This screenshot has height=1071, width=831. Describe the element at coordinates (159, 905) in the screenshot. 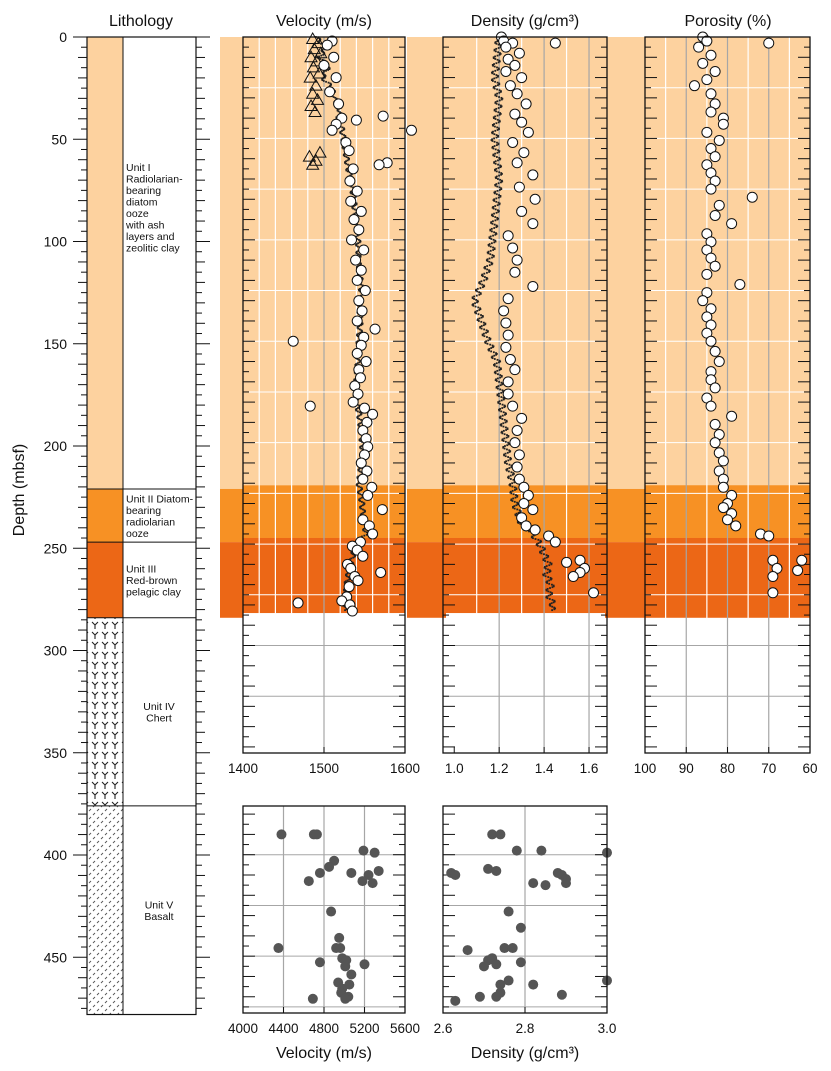

I see `unit-label-line: Unit V` at that location.